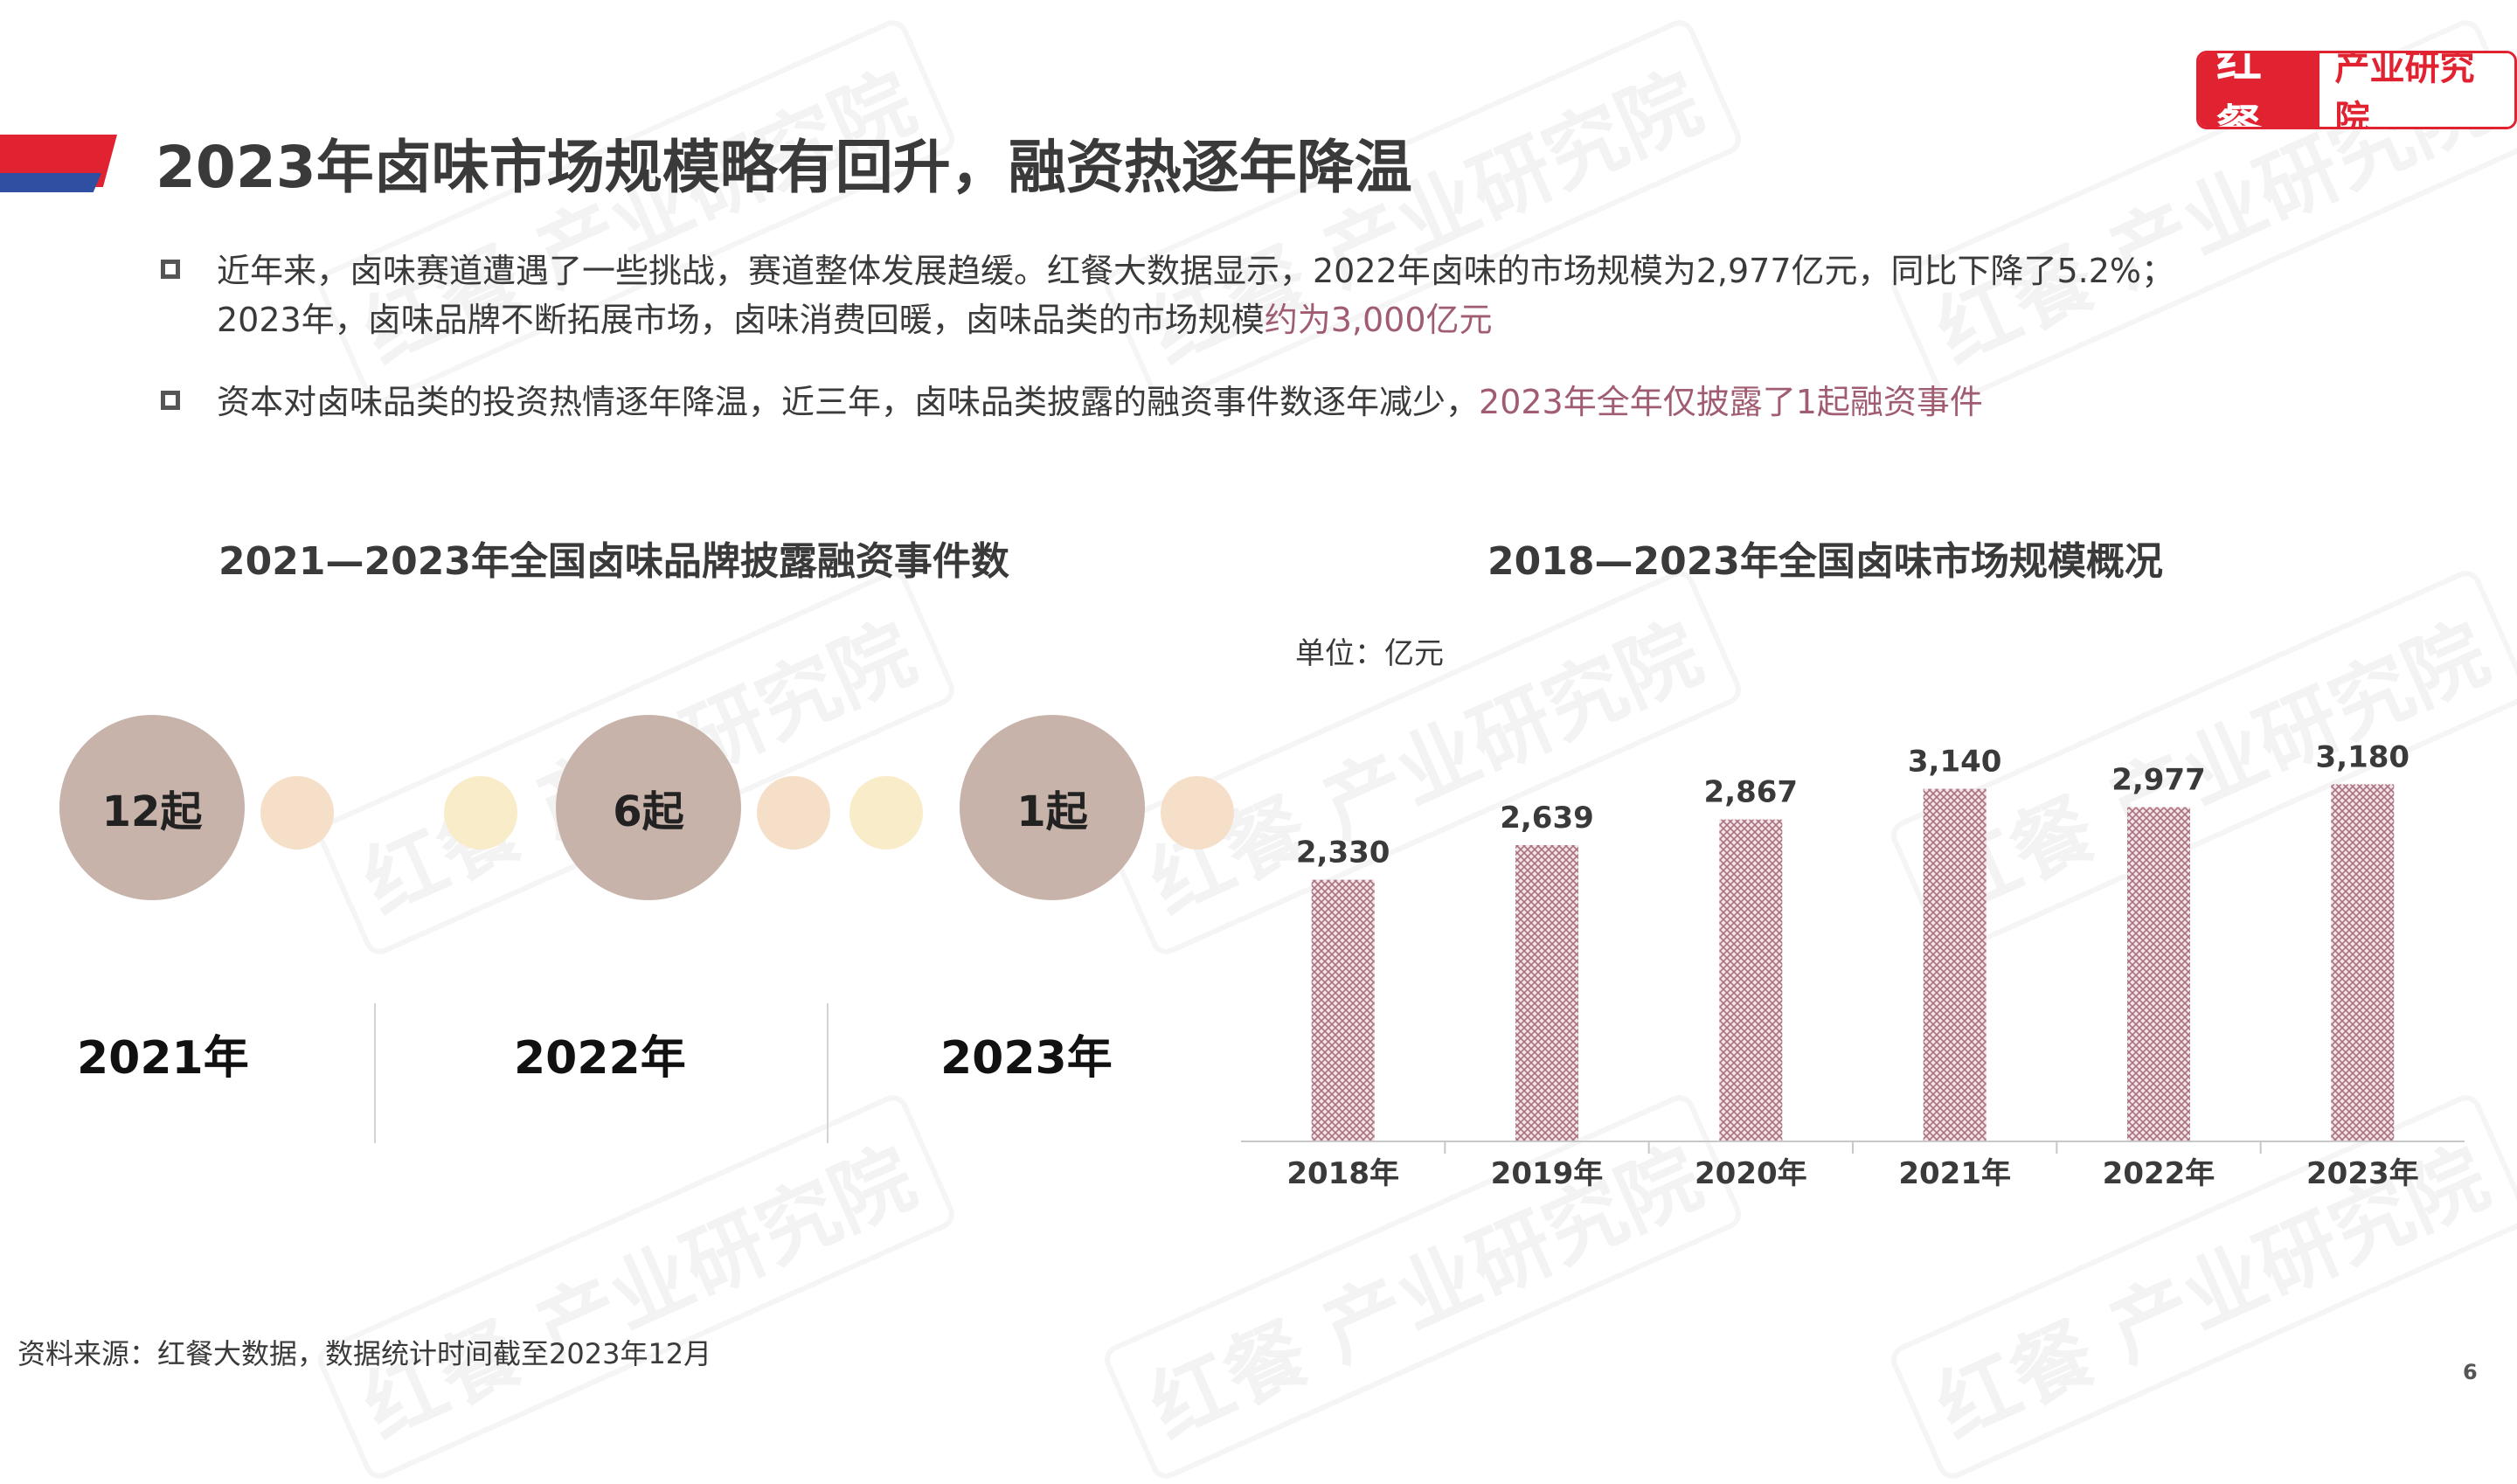 This screenshot has width=2517, height=1484. I want to click on right-section-title: 2018—2023年全国卤味市场规模概况, so click(1825, 561).